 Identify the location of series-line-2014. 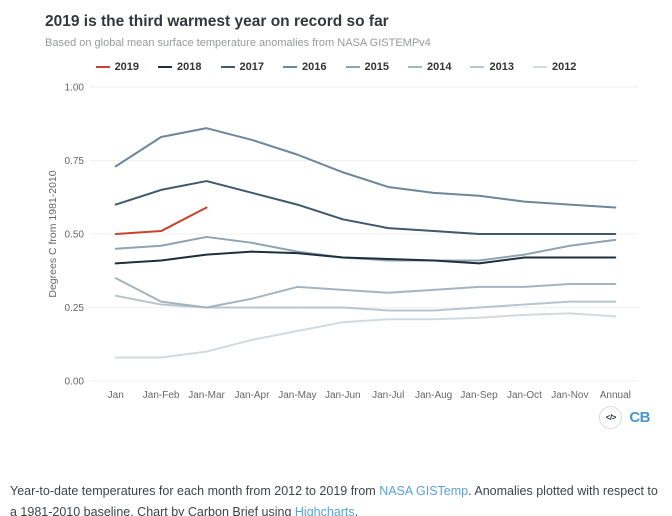
(365, 293).